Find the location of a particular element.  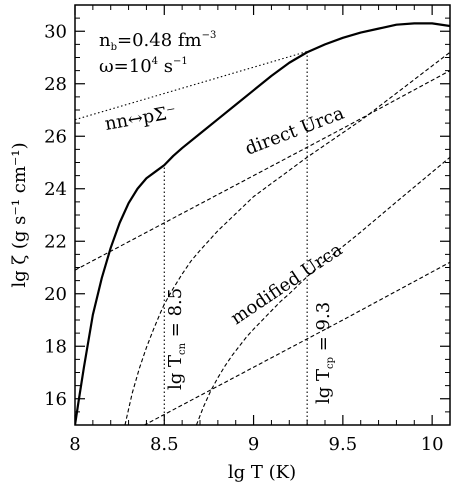

tcp-label: lg Tcp = 9.3 is located at coordinates (324, 353).